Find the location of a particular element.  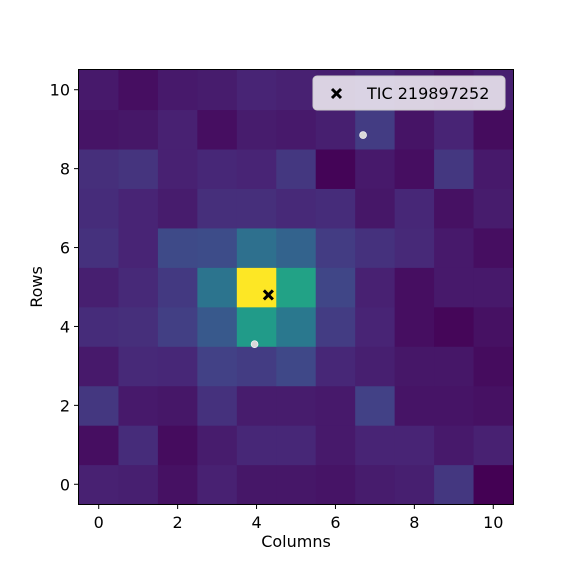

x-tick-label: 10 is located at coordinates (493, 522).